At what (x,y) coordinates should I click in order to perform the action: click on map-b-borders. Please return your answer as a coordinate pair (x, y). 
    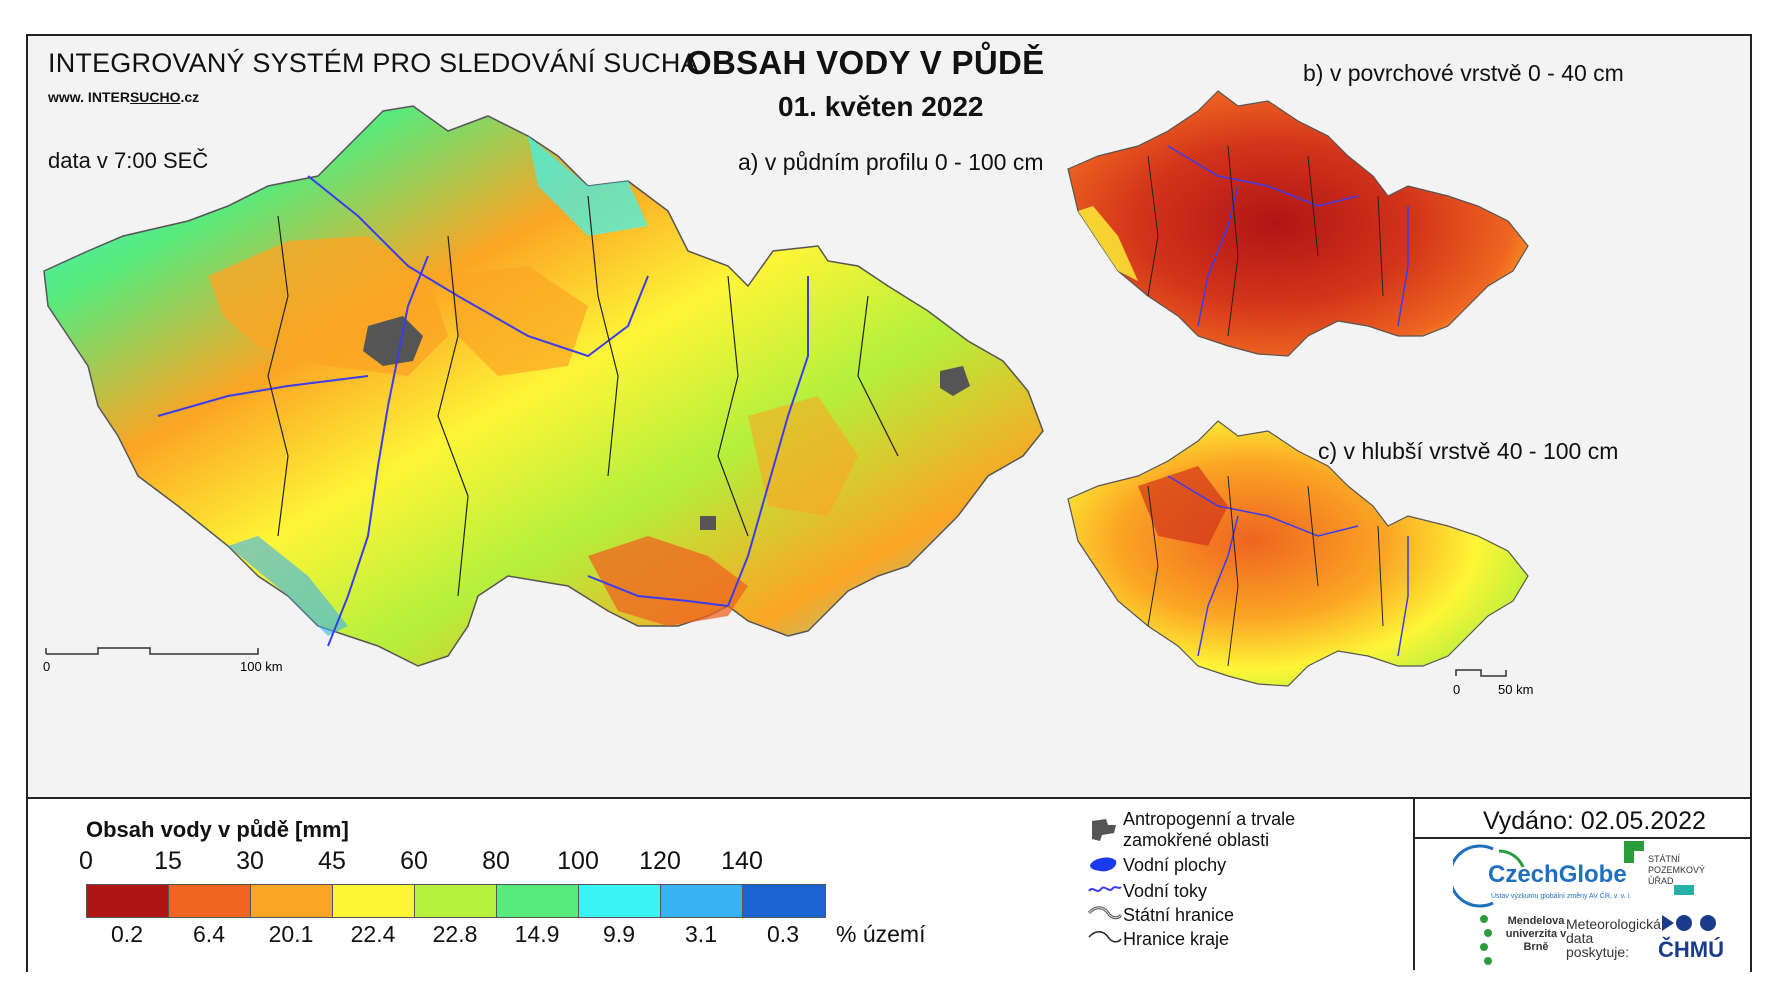
    Looking at the image, I should click on (1265, 241).